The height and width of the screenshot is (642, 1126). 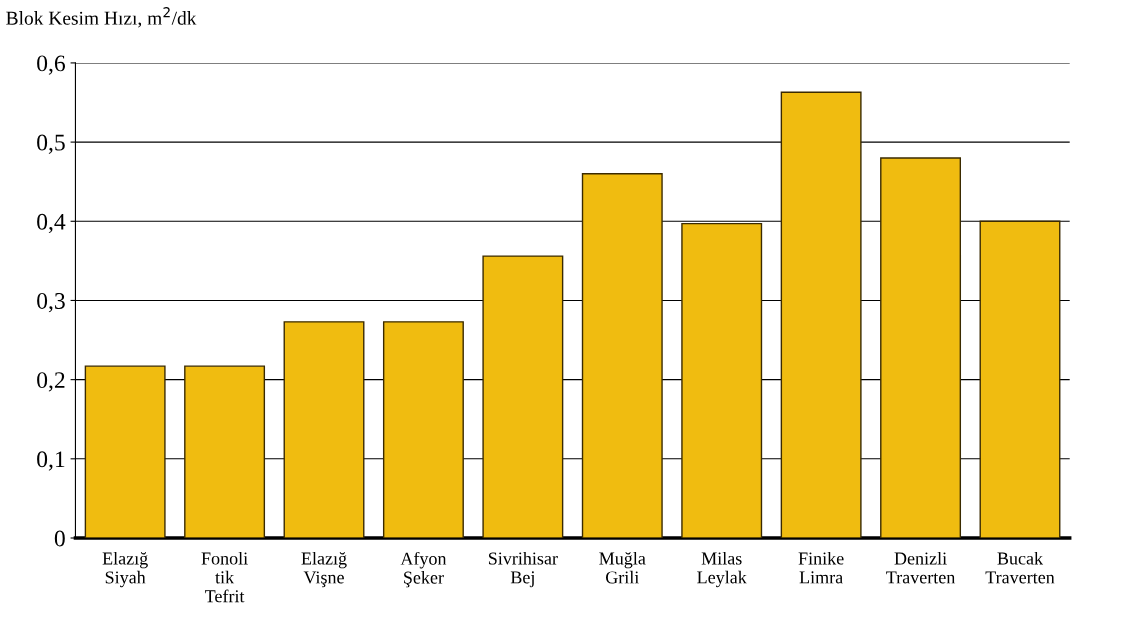 I want to click on y-tick-label: 0,5, so click(x=51, y=144).